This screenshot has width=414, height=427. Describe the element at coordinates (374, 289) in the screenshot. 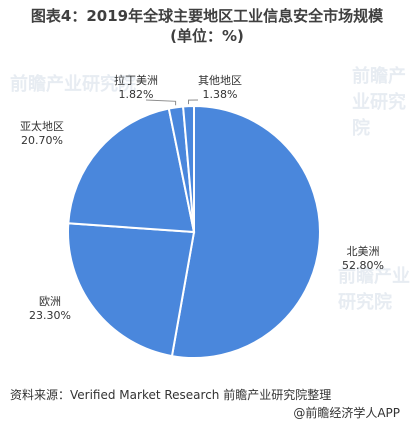

I see `watermark-right: 前瞻产业研究院` at that location.